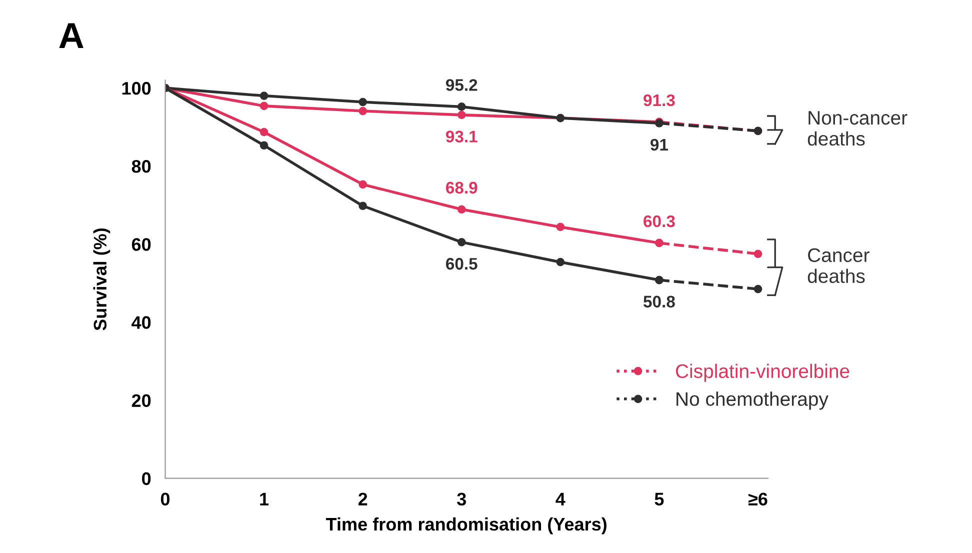 This screenshot has height=553, width=972. Describe the element at coordinates (165, 499) in the screenshot. I see `x-tick-label: 0` at that location.